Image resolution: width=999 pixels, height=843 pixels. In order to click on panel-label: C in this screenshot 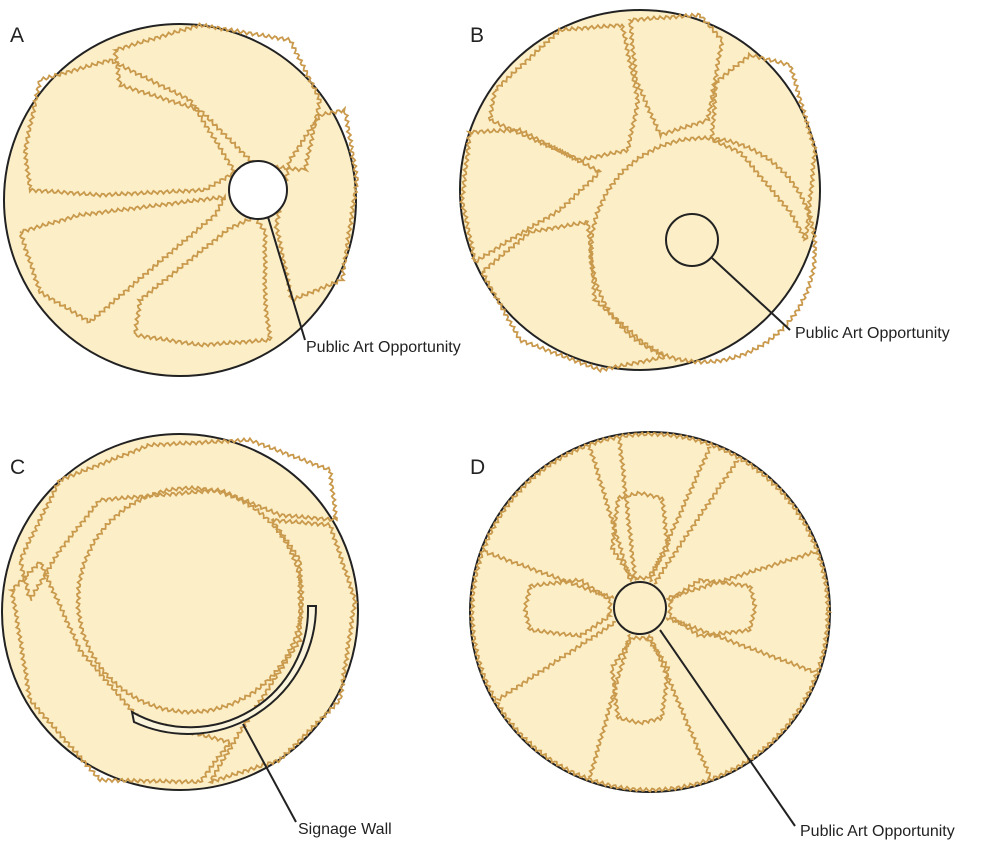, I will do `click(17, 467)`.